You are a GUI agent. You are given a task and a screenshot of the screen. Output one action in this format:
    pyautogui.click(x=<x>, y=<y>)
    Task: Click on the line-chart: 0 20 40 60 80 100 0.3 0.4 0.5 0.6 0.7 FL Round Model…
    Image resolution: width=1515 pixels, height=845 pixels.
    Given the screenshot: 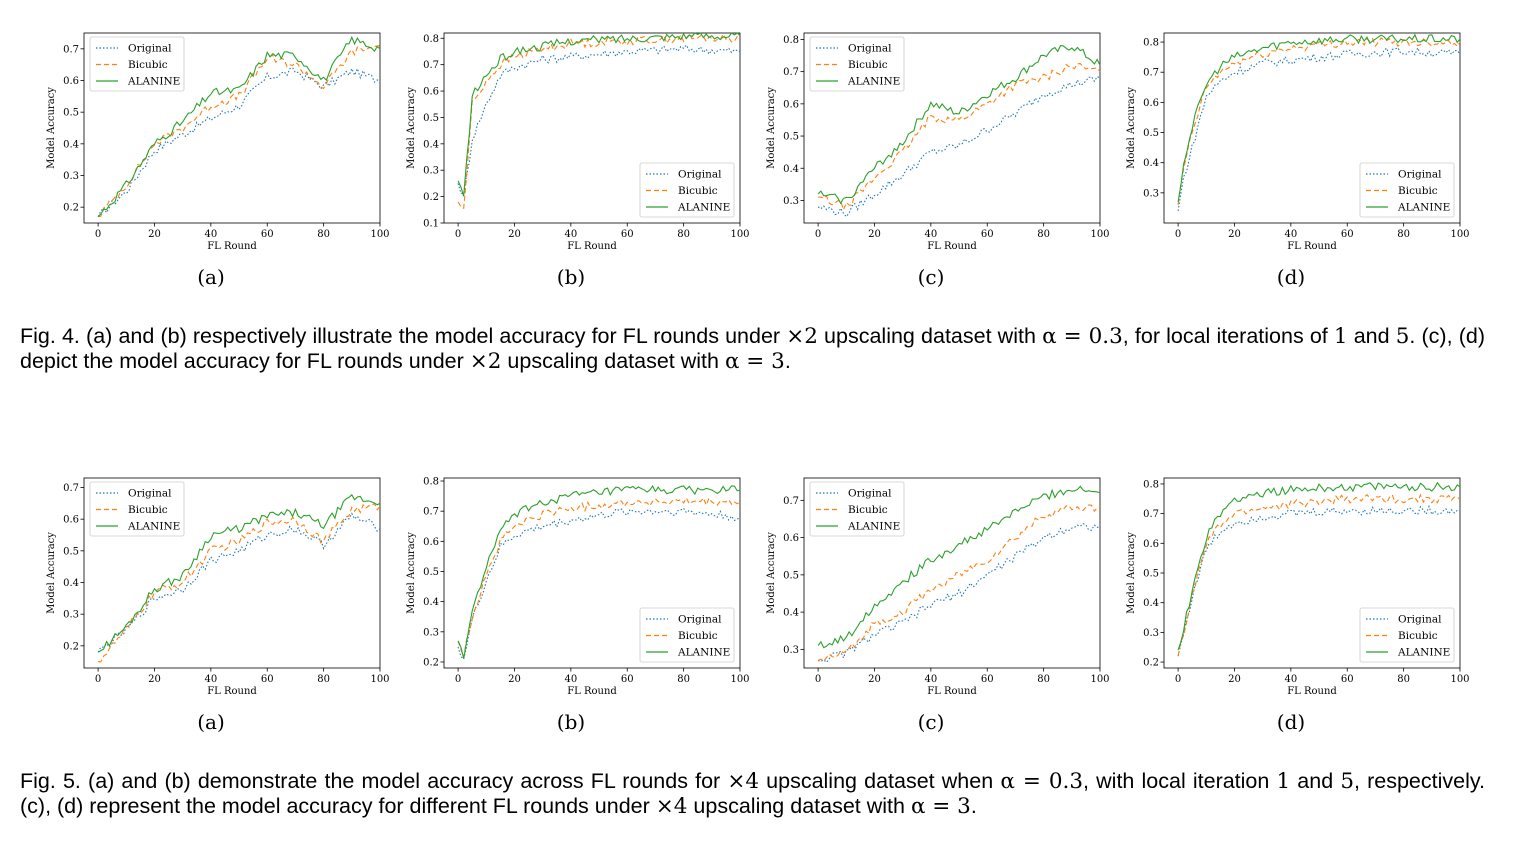 What is the action you would take?
    pyautogui.click(x=938, y=587)
    